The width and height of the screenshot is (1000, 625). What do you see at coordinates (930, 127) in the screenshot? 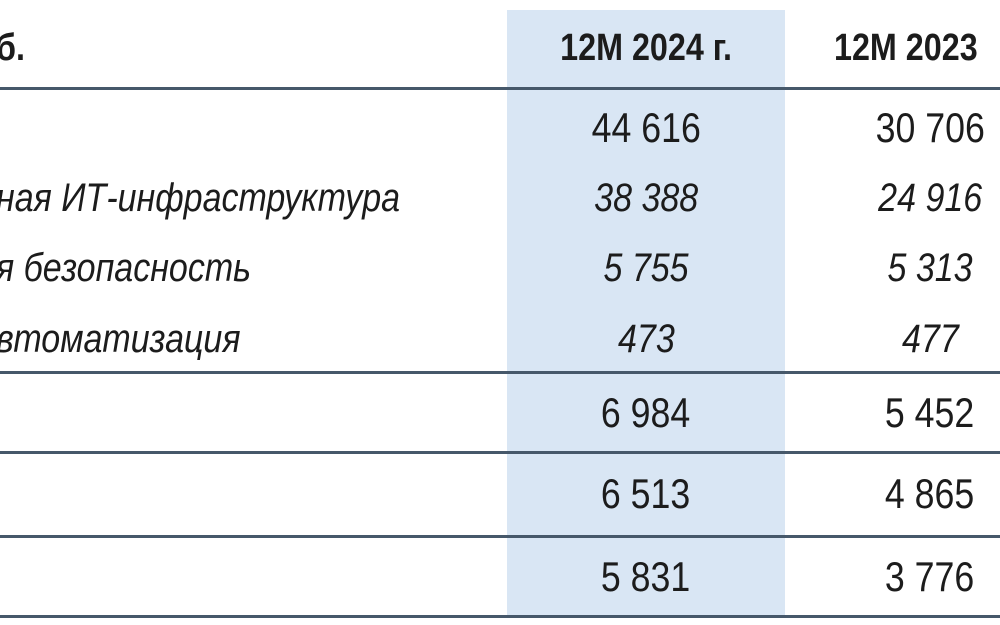
I see `row1-value-2023-text: 30 706` at bounding box center [930, 127].